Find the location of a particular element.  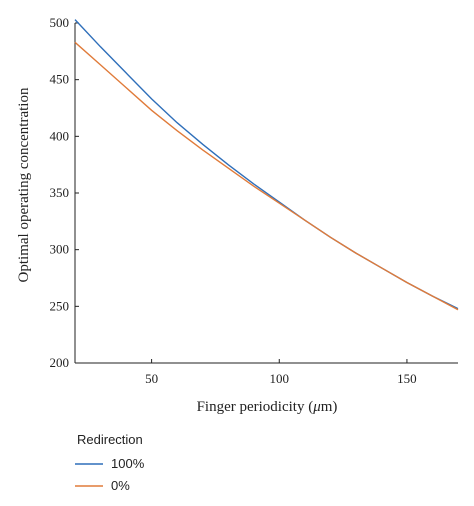

y-axis-ticks: 200 250 300 350 400 450 500 is located at coordinates (64, 192).